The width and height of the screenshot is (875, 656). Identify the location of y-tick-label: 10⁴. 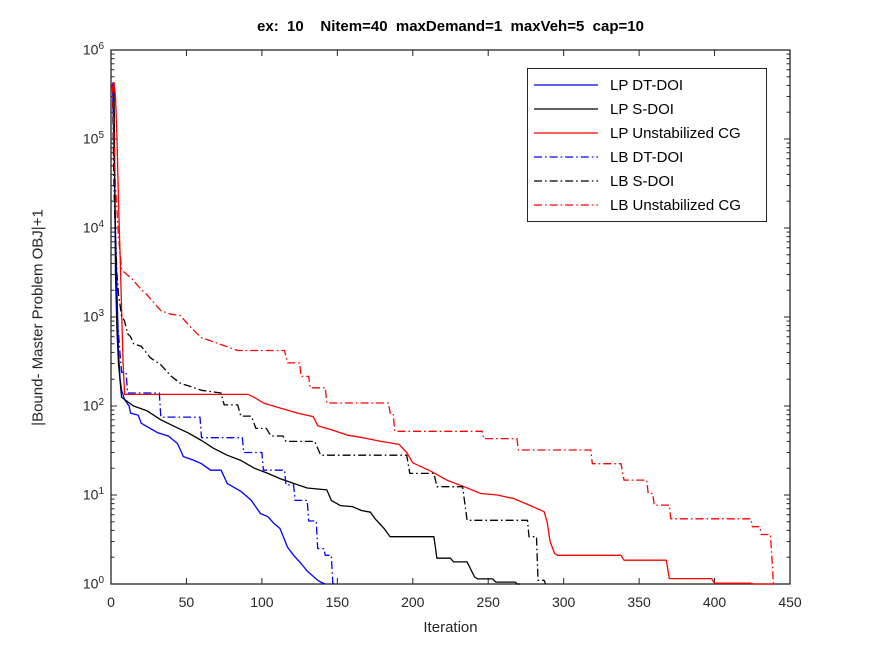
(93, 227).